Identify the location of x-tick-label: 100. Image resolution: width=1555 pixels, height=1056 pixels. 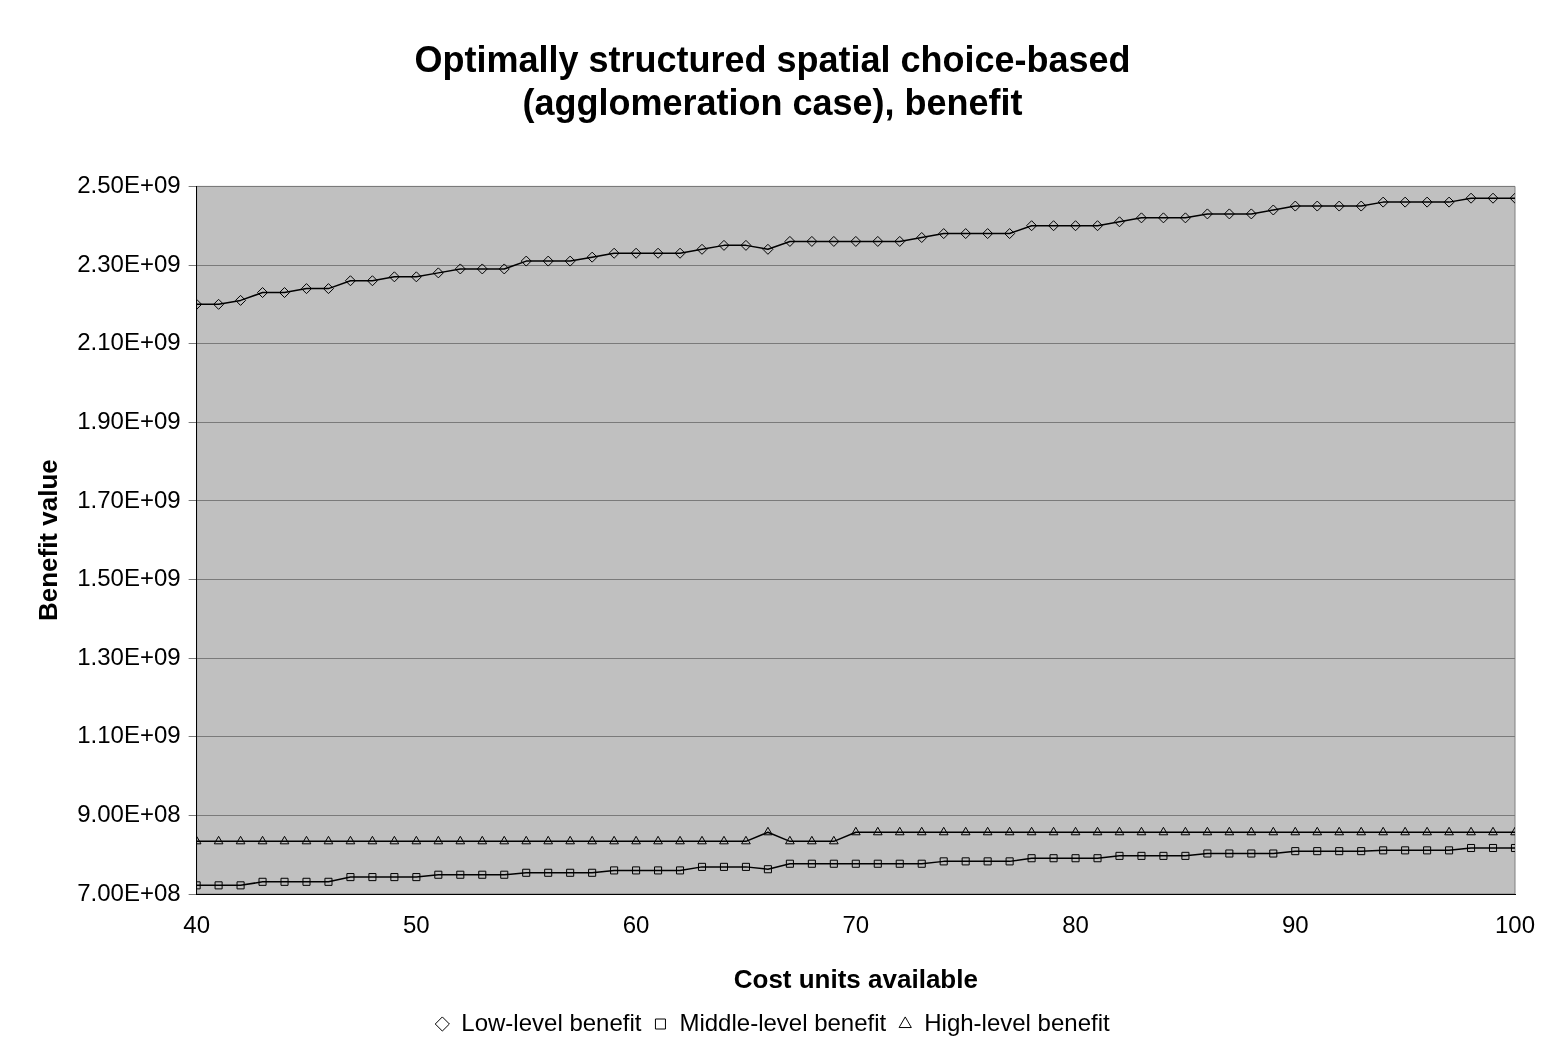
(1515, 925).